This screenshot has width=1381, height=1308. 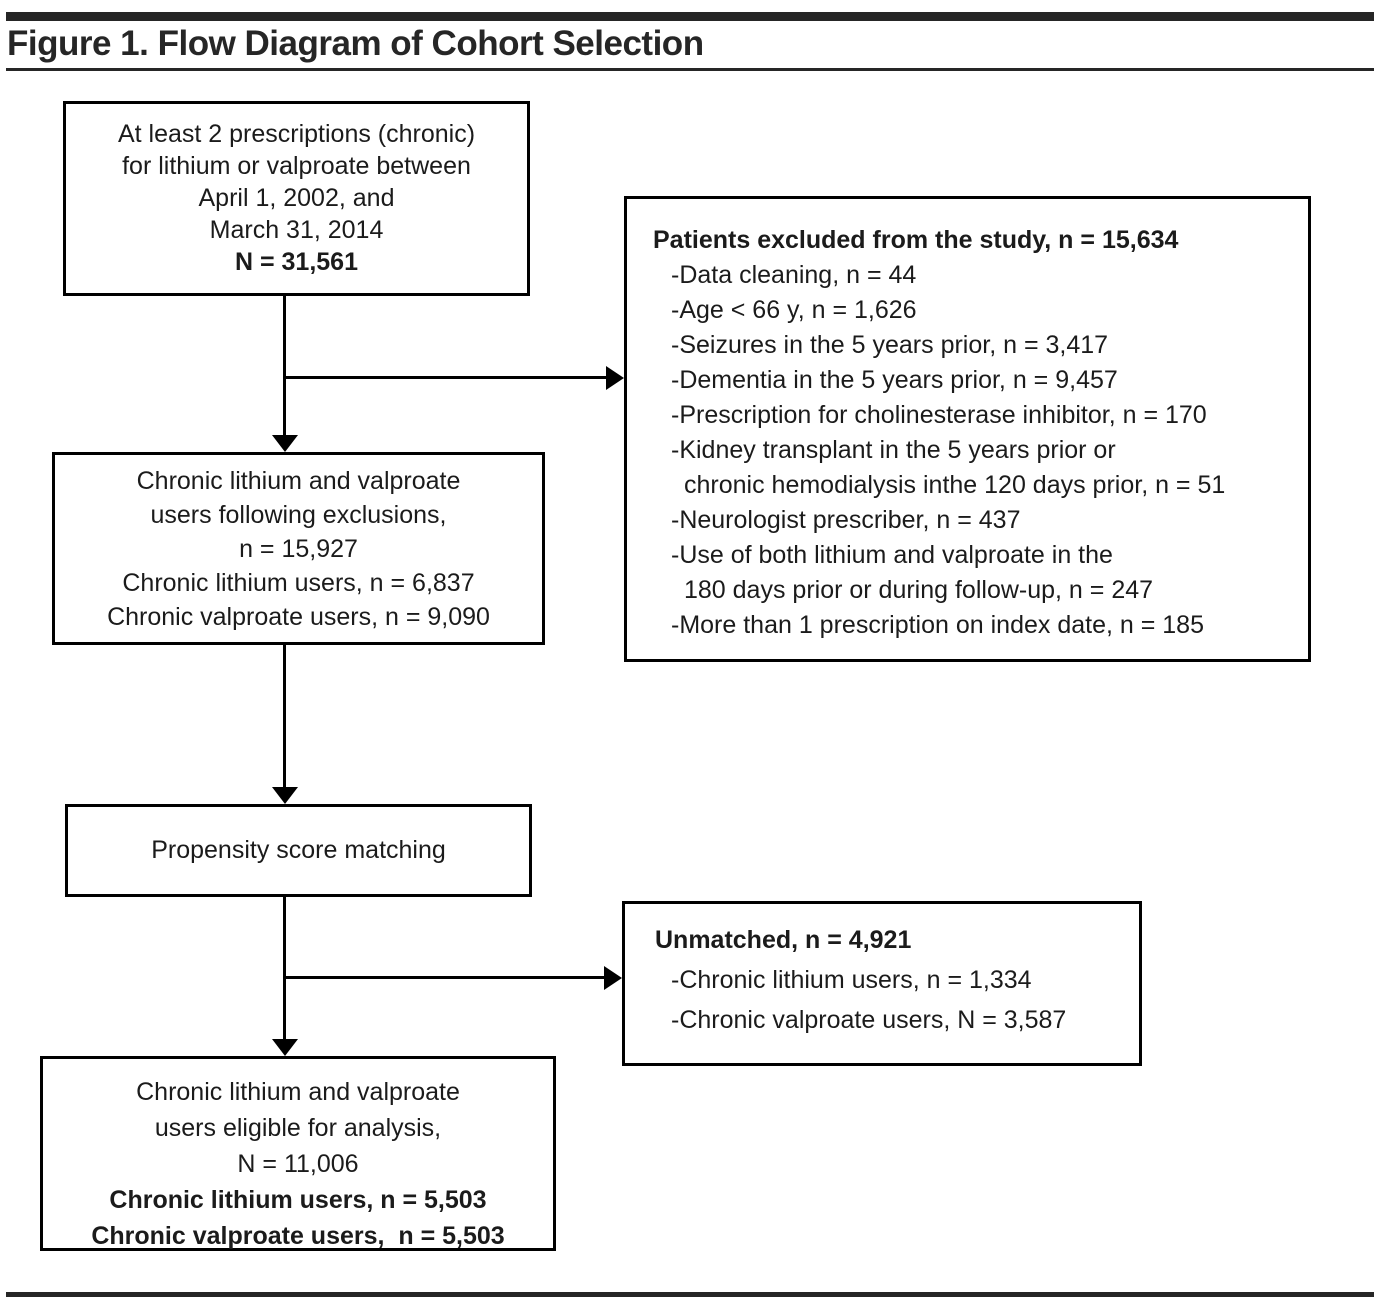 What do you see at coordinates (690, 1294) in the screenshot?
I see `bottom-rule` at bounding box center [690, 1294].